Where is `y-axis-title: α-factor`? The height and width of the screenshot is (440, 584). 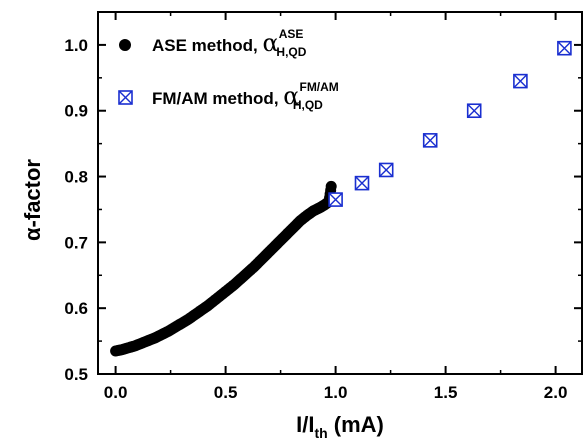
y-axis-title: α-factor is located at coordinates (32, 200).